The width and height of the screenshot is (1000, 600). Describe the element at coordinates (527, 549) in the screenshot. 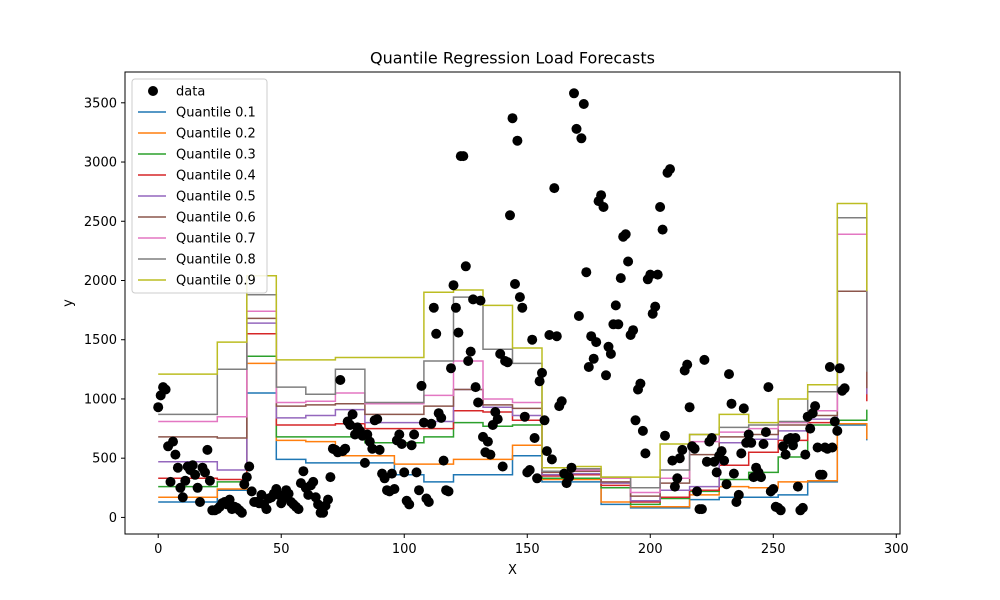

I see `x-tick-label: 150` at that location.